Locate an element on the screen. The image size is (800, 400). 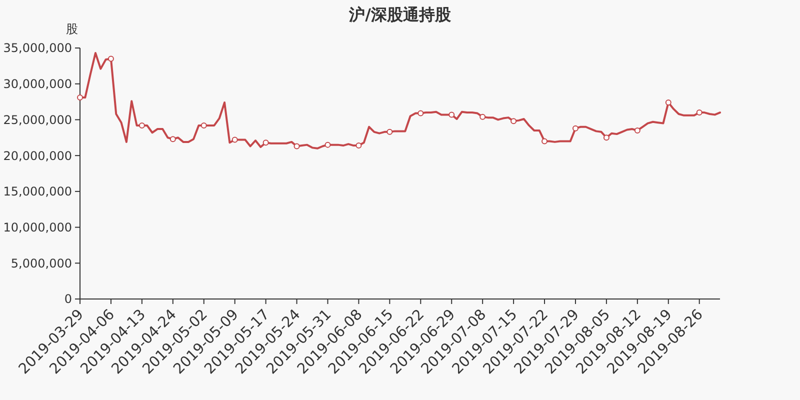
y-tick-label: 10,000,000 is located at coordinates (37, 227).